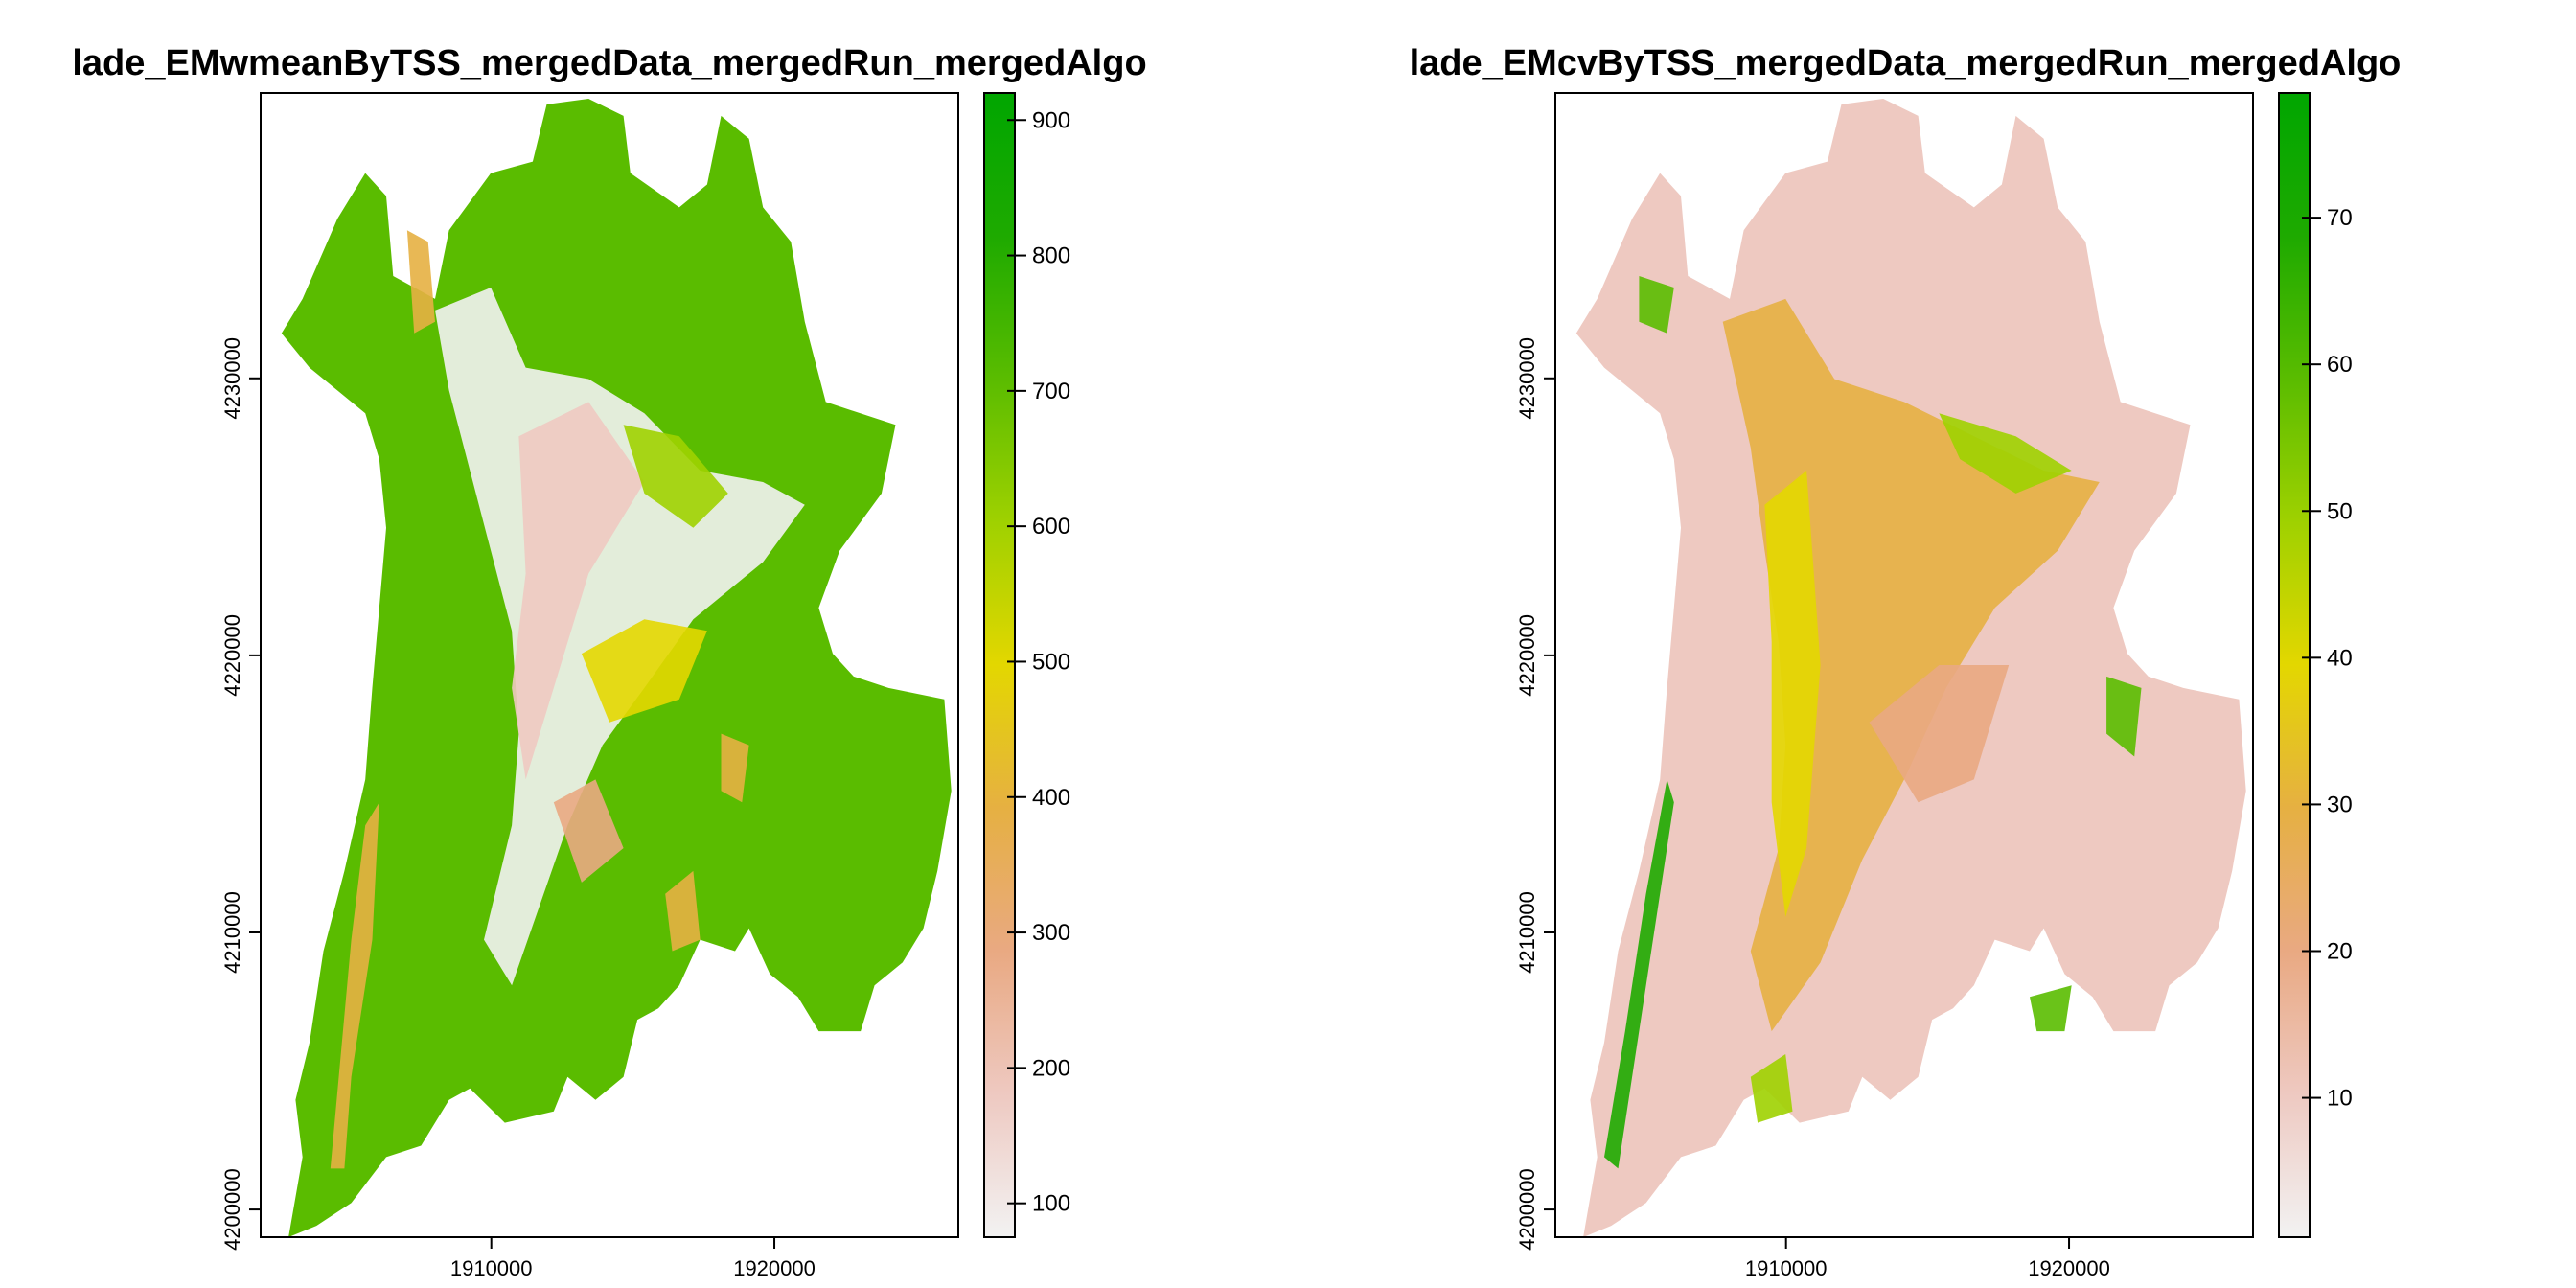 This screenshot has height=1288, width=2576. I want to click on legend-ticks: 10 20 30 40 50 60 70, so click(2327, 658).